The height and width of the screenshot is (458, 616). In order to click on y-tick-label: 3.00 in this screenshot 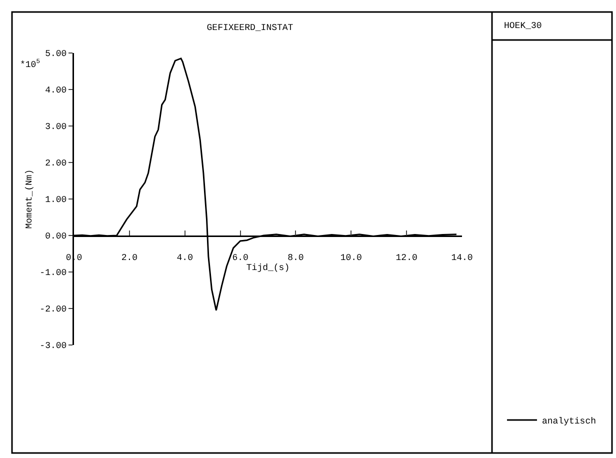, I will do `click(56, 127)`.